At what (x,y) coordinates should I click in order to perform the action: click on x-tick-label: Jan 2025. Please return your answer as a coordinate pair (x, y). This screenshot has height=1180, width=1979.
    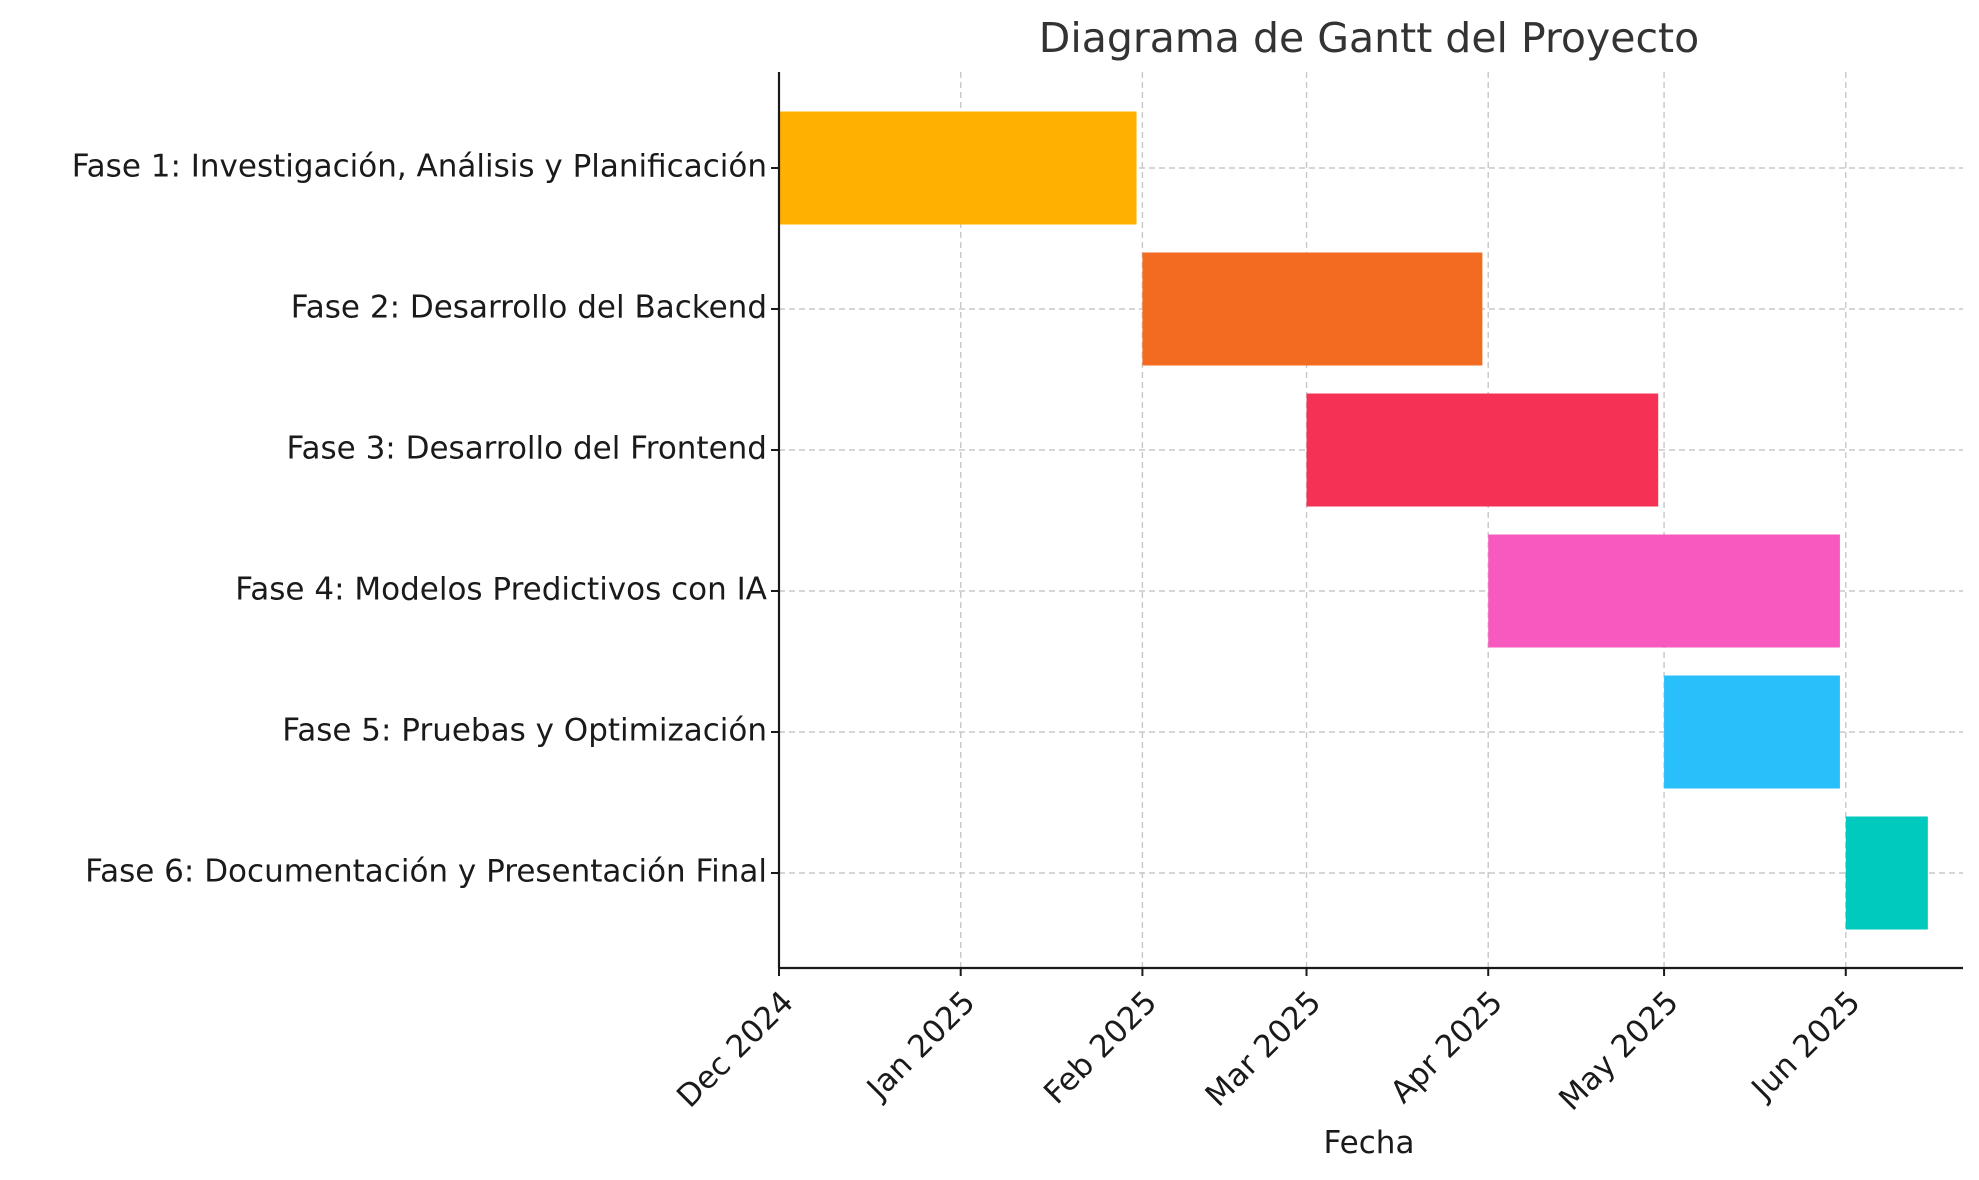
    Looking at the image, I should click on (920, 1045).